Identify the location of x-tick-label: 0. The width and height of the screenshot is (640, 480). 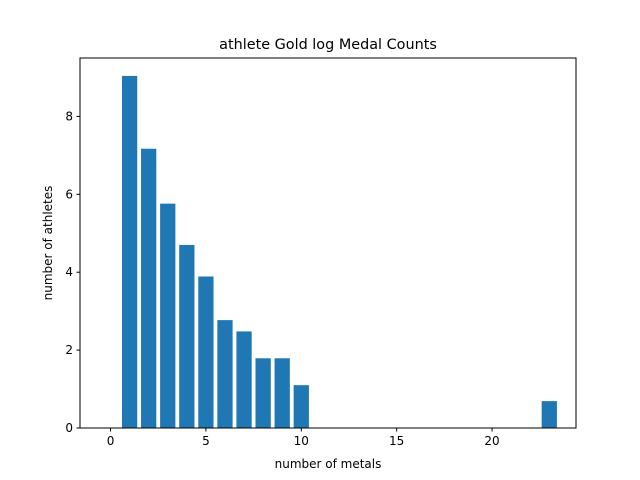
(111, 441).